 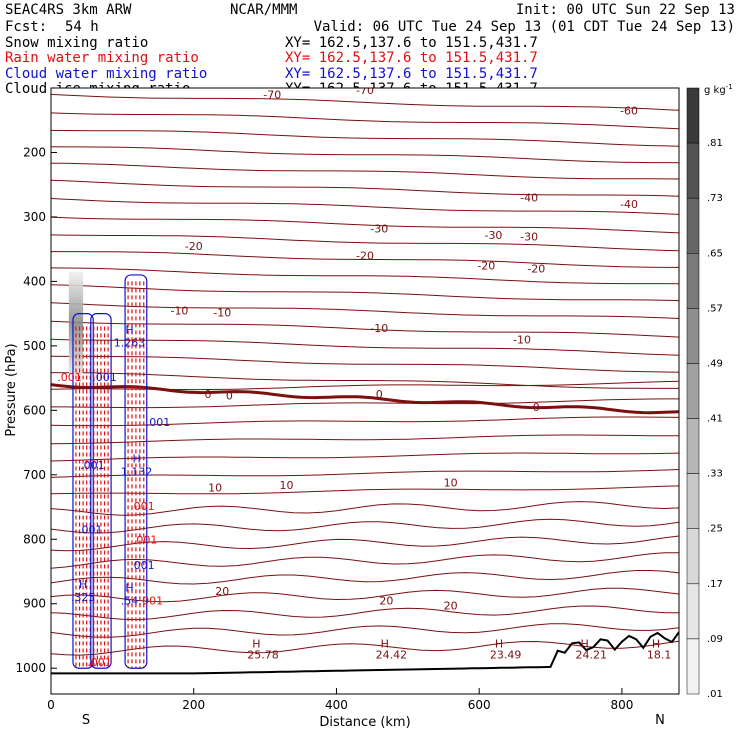 What do you see at coordinates (51, 705) in the screenshot?
I see `x-tick-label: 0` at bounding box center [51, 705].